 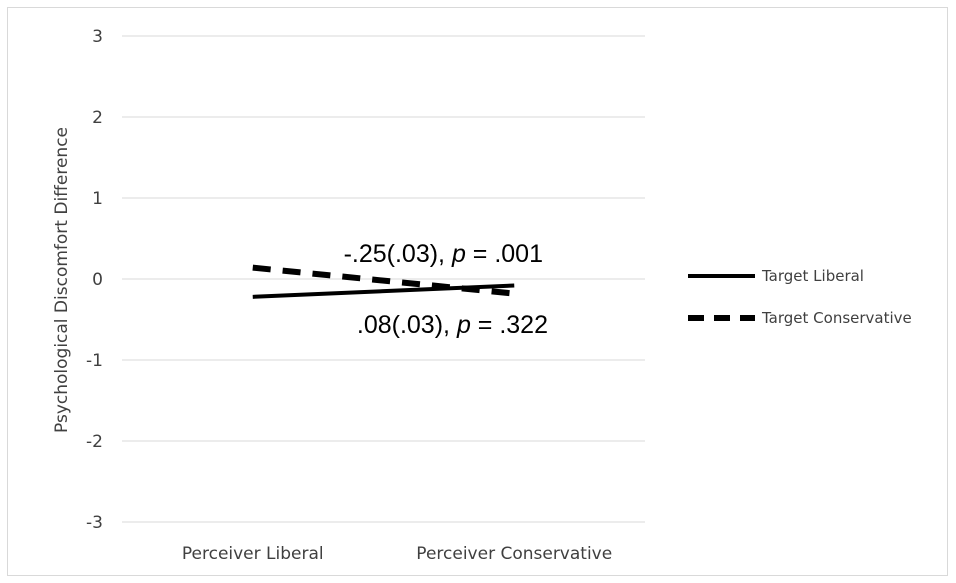 I want to click on series-line-target-conservative, so click(x=383, y=280).